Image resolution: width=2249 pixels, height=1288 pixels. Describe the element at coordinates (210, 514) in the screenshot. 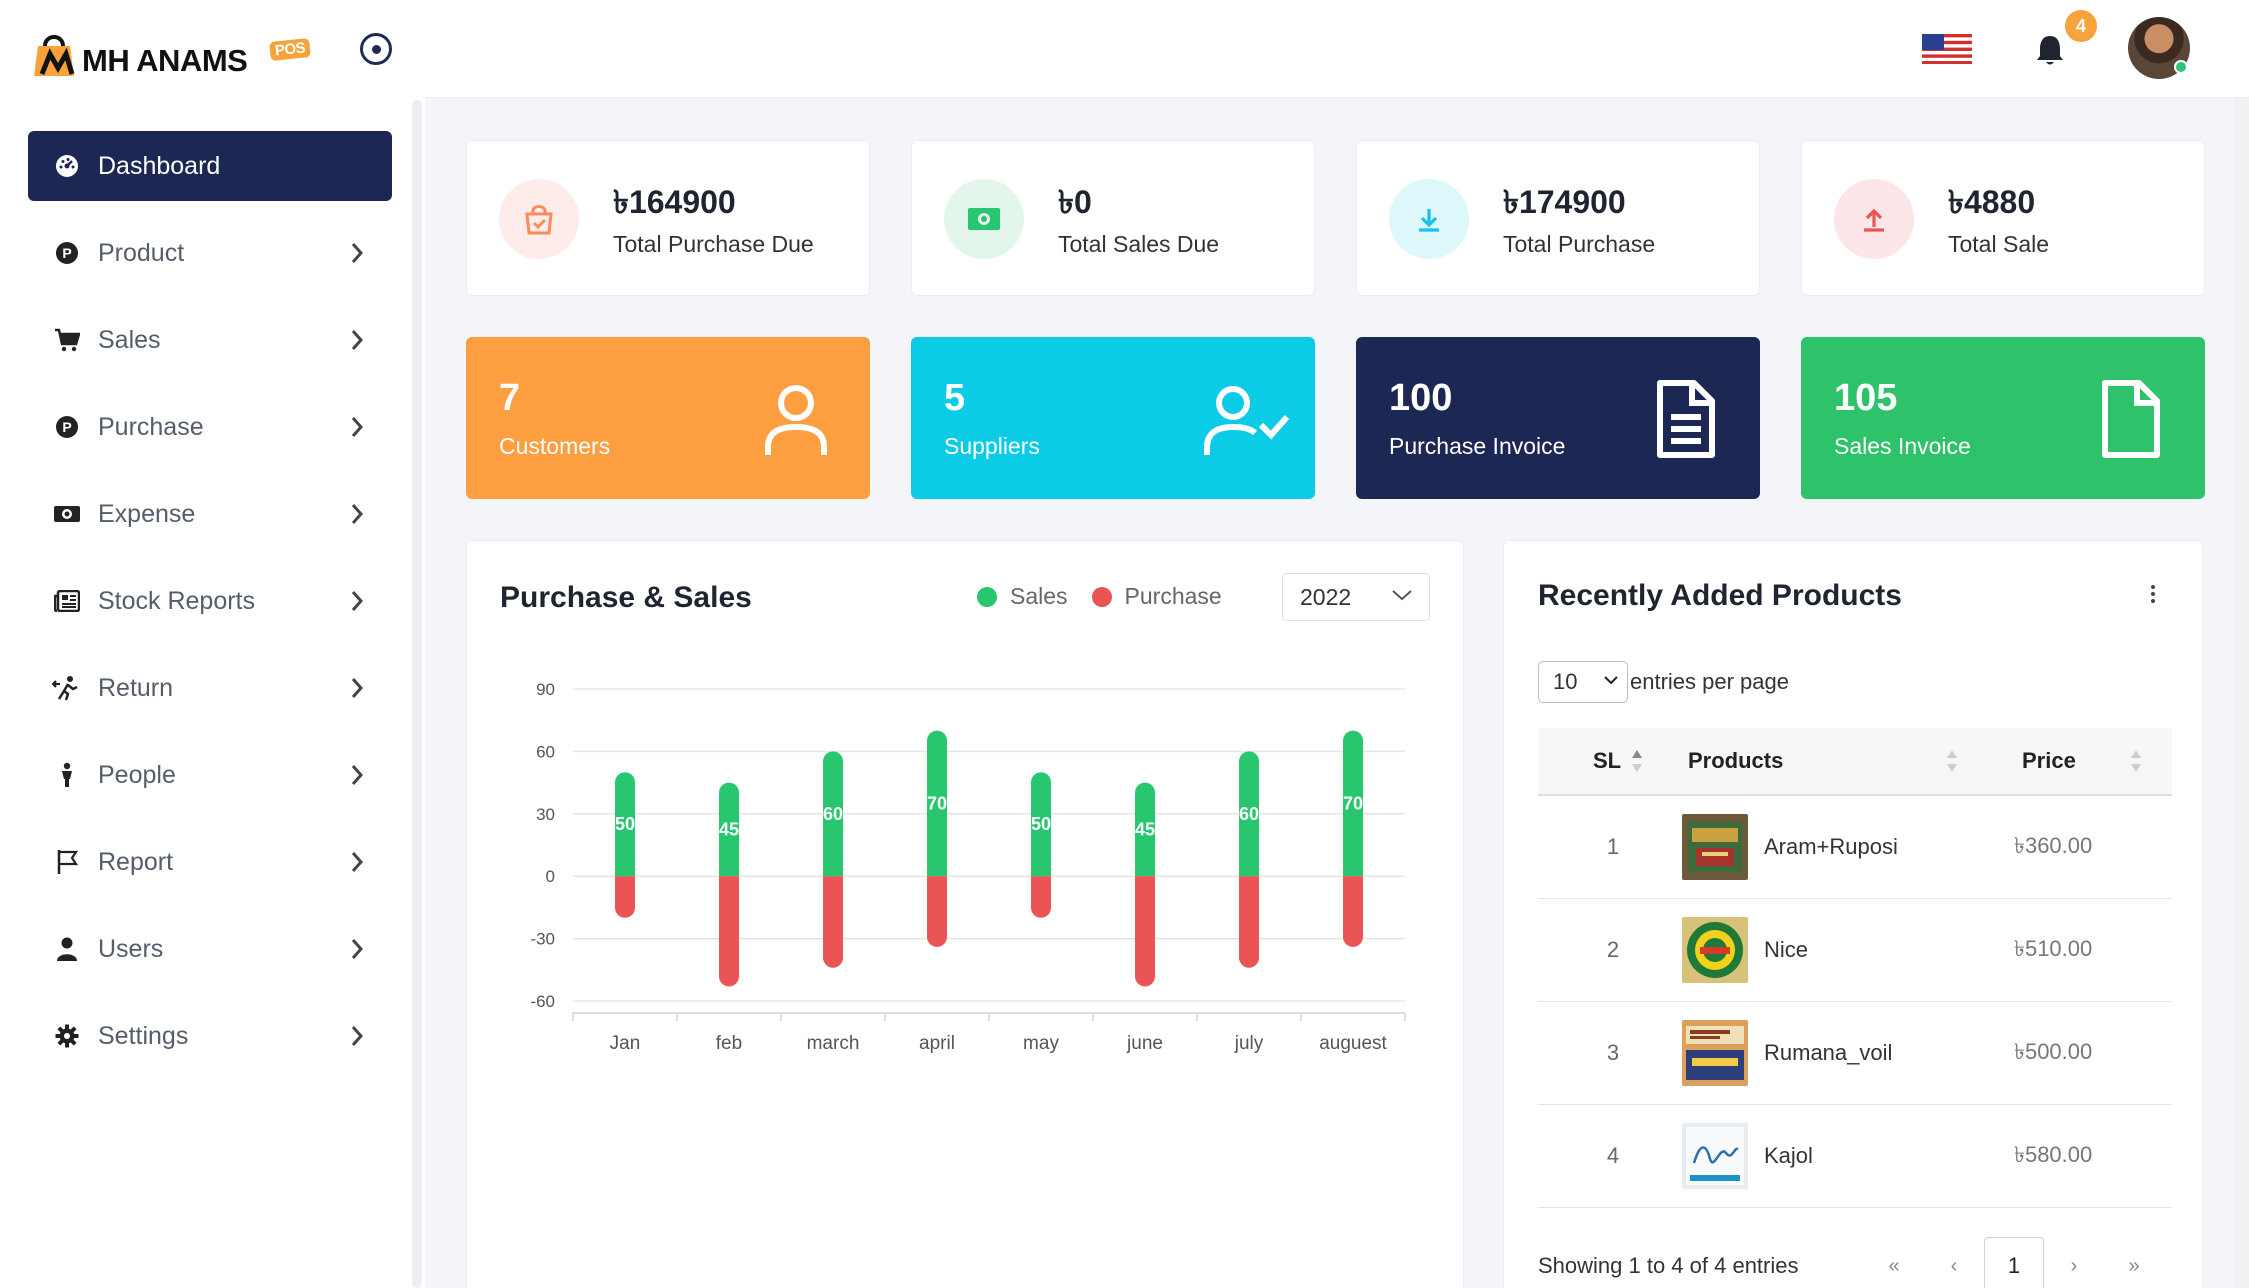

I see `sidebar-item-expense: Expense` at that location.